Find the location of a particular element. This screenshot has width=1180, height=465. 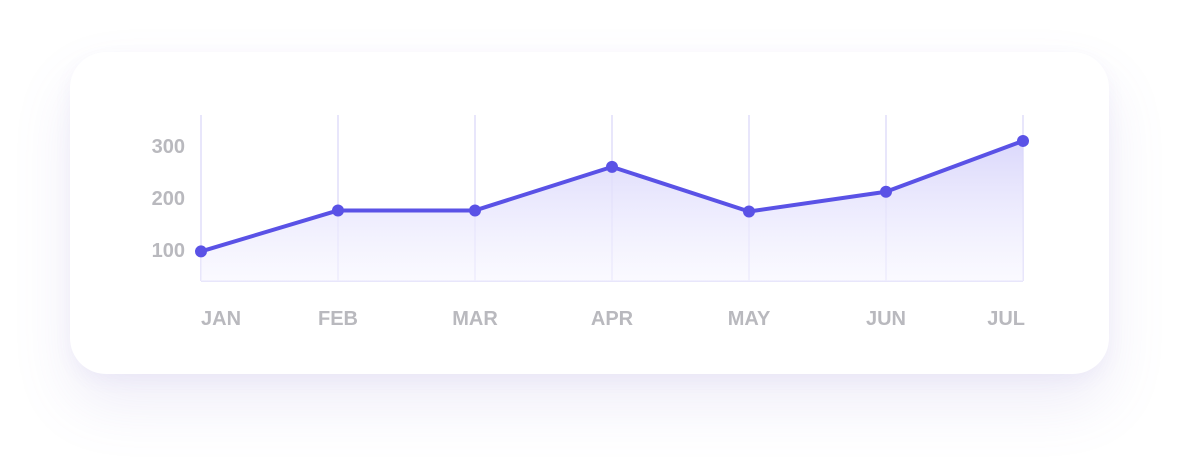

y-tick-label-200: 200 is located at coordinates (168, 199).